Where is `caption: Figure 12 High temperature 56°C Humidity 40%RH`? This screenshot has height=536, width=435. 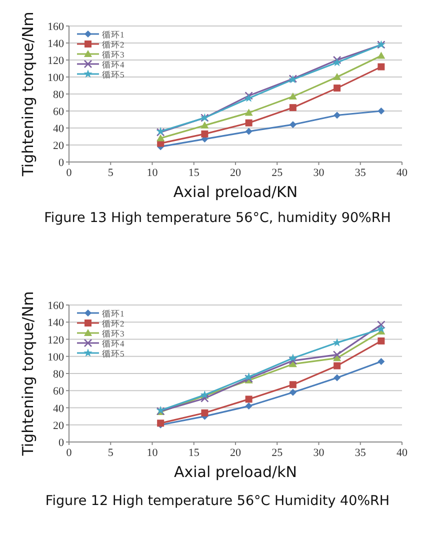 caption: Figure 12 High temperature 56°C Humidity 40%RH is located at coordinates (217, 501).